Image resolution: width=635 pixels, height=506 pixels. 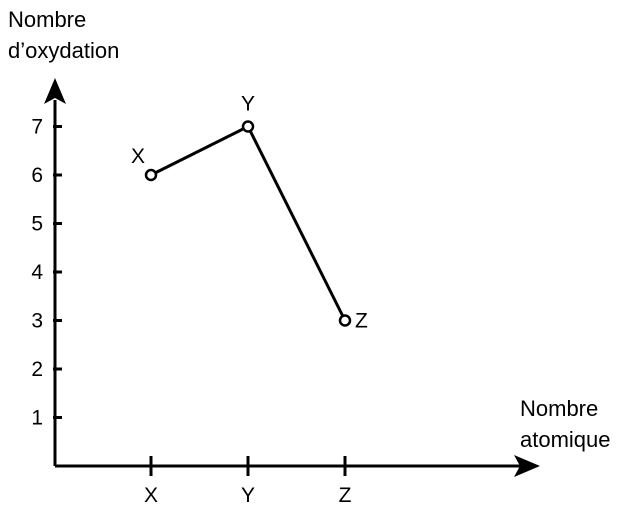 What do you see at coordinates (37, 321) in the screenshot?
I see `y-tick-label: 3` at bounding box center [37, 321].